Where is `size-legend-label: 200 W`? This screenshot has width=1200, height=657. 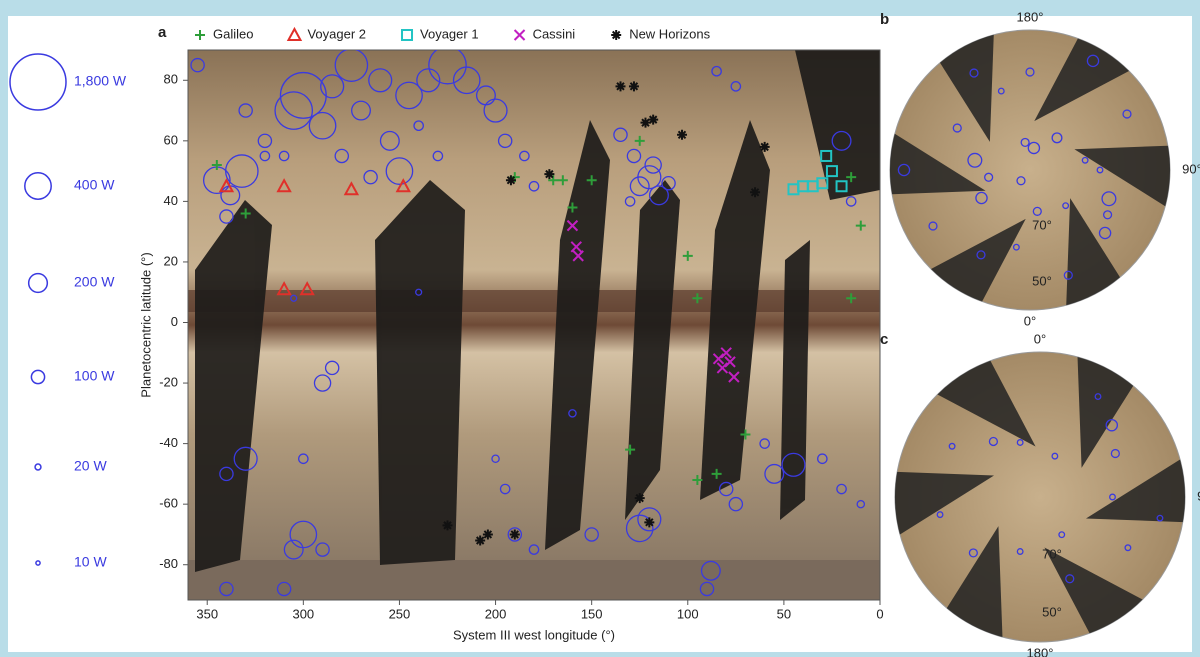
size-legend-label: 200 W is located at coordinates (94, 282).